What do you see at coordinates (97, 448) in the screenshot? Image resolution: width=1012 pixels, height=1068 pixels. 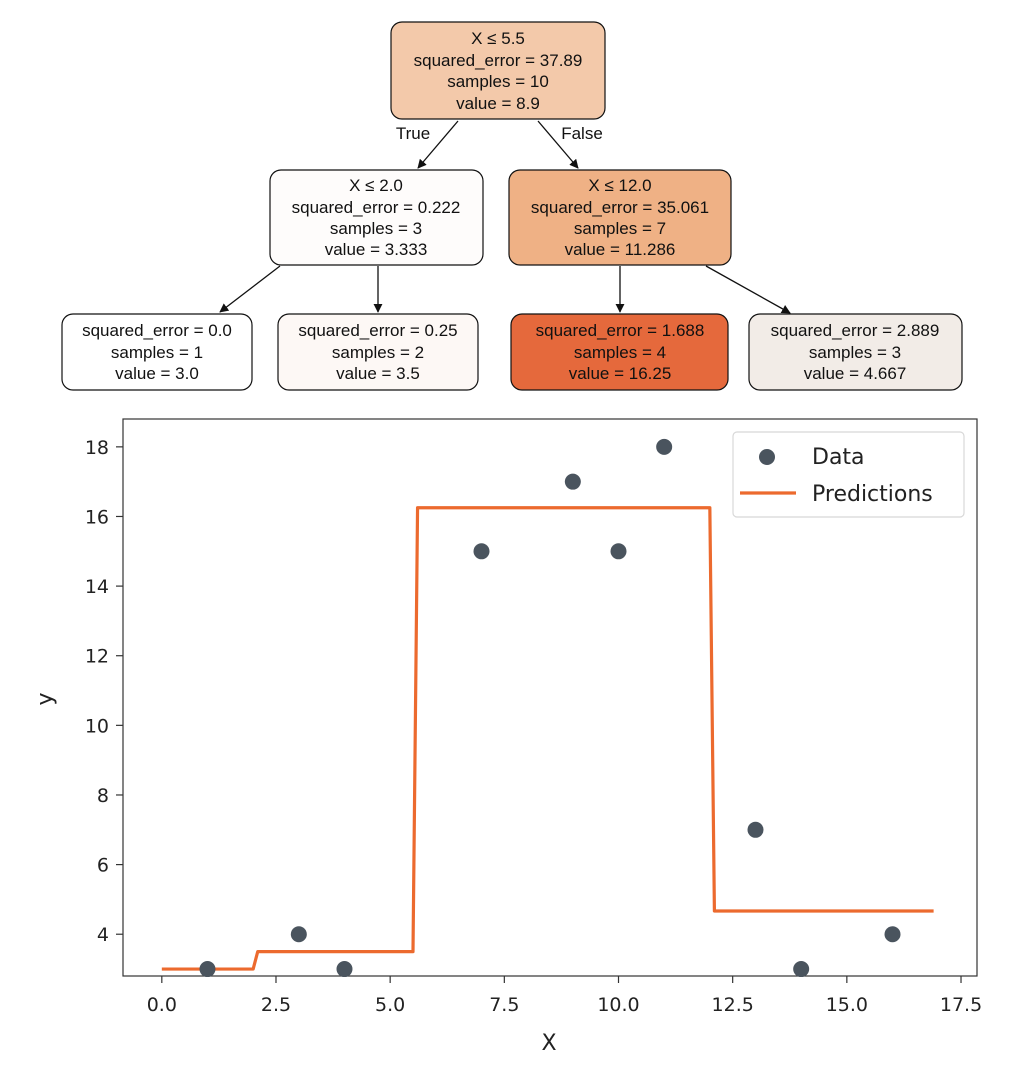 I see `y-tick-label: 18` at bounding box center [97, 448].